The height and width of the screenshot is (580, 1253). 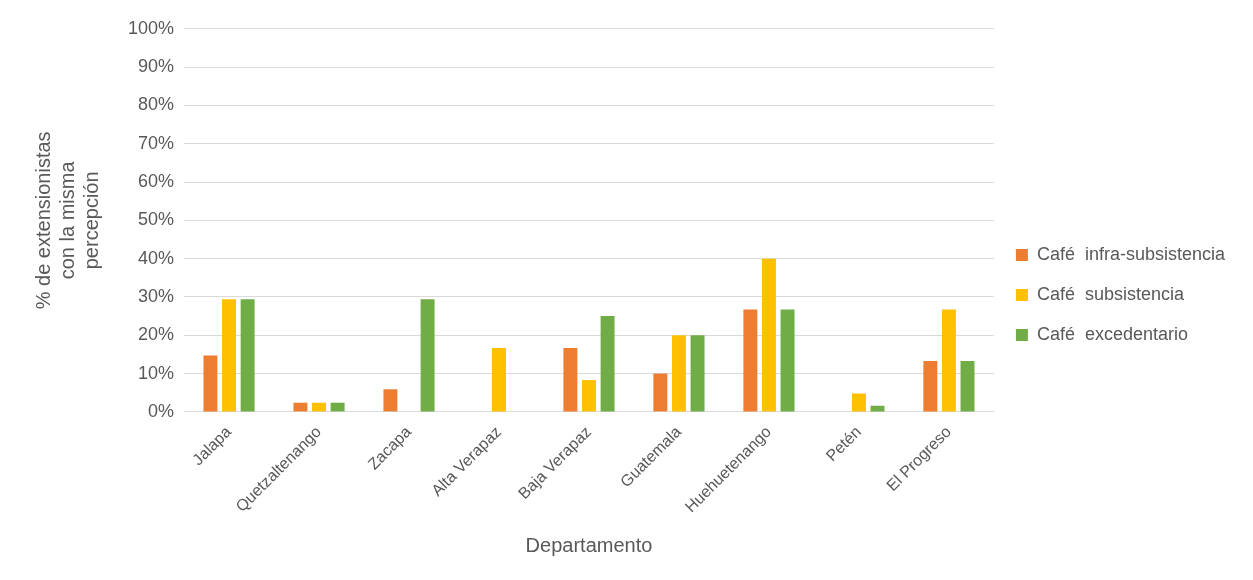 I want to click on y-tick-label: 60%, so click(x=156, y=181).